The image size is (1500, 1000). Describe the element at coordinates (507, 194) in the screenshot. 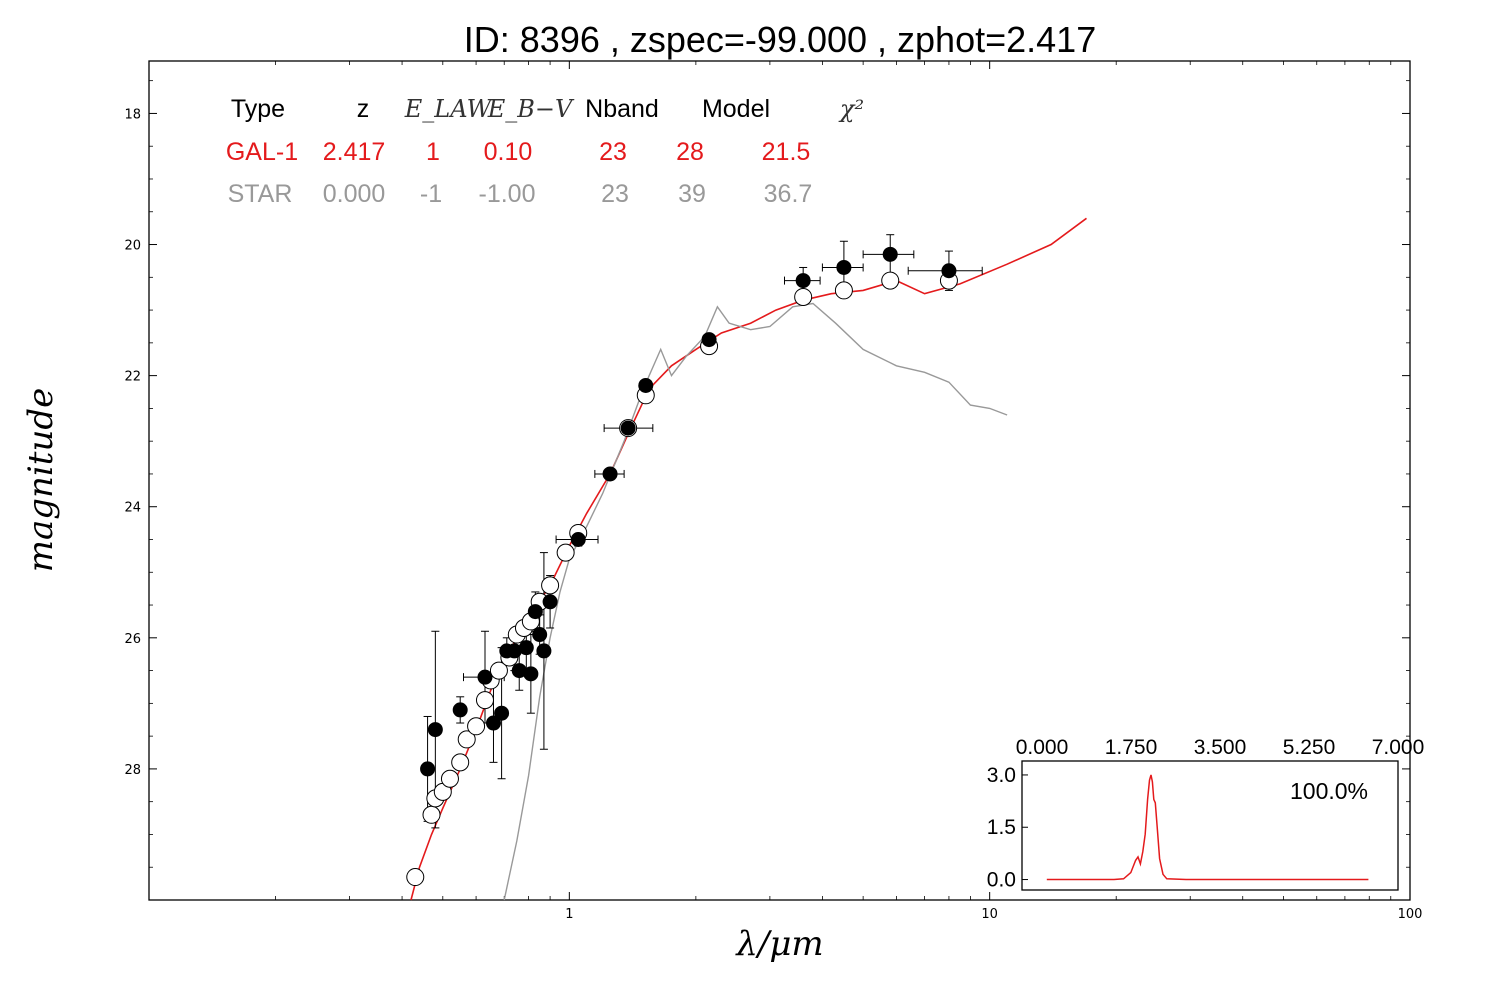

I see `star-row-e-bv: -1.00` at that location.